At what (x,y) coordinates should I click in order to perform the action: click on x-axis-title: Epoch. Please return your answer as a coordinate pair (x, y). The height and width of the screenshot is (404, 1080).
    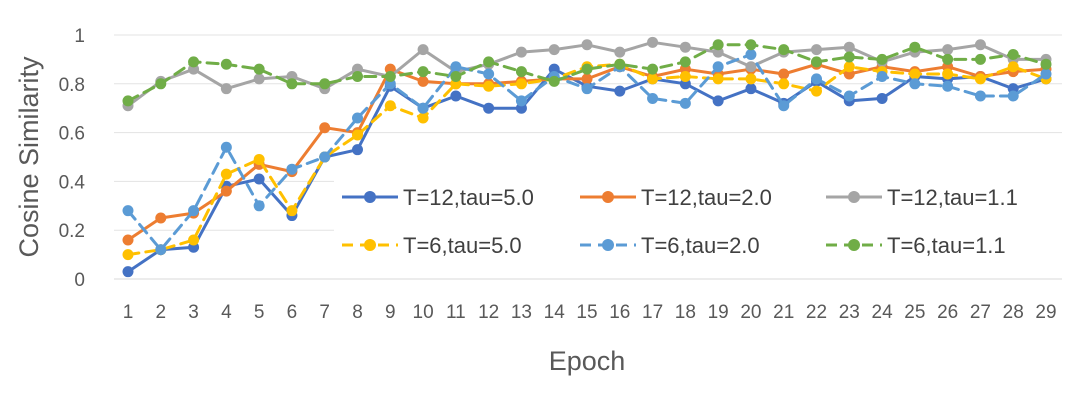
    Looking at the image, I should click on (587, 361).